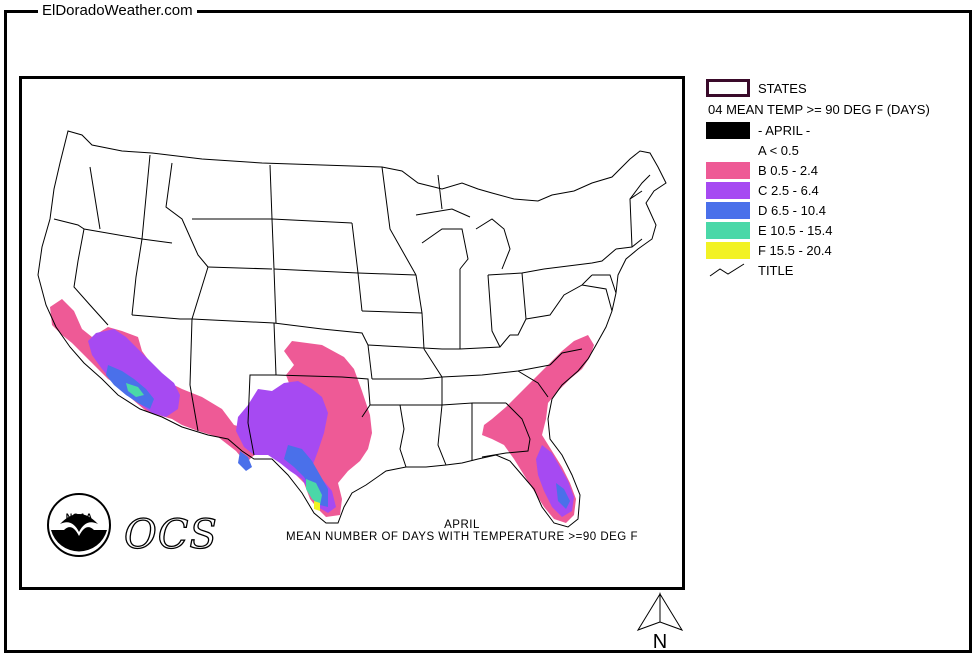  I want to click on legend-states-label: STATES, so click(782, 88).